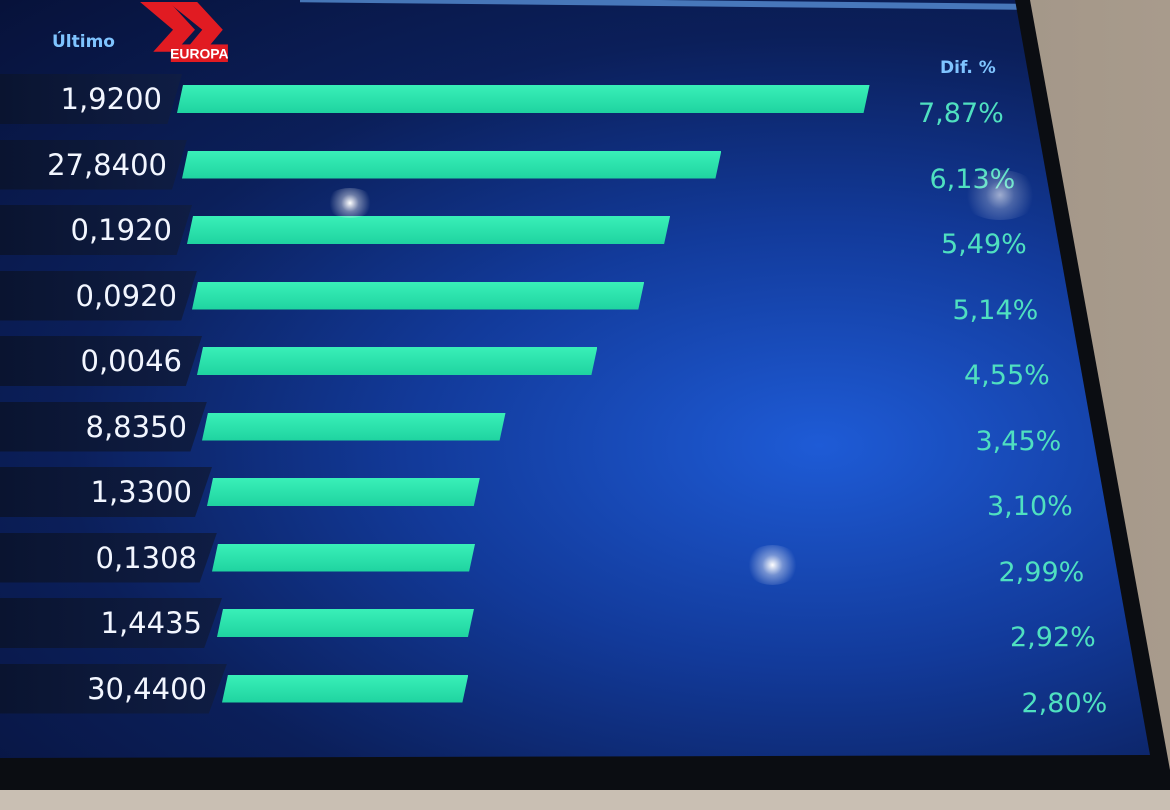  What do you see at coordinates (1018, 441) in the screenshot?
I see `change-percent: 3,45%` at bounding box center [1018, 441].